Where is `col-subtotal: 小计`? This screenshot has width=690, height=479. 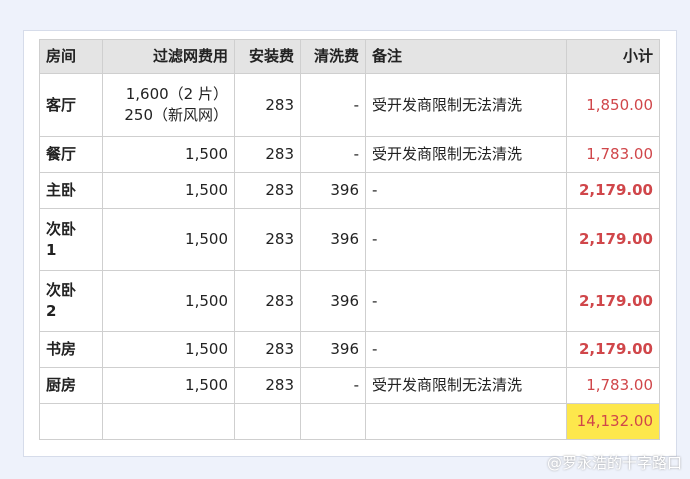 col-subtotal: 小计 is located at coordinates (613, 56).